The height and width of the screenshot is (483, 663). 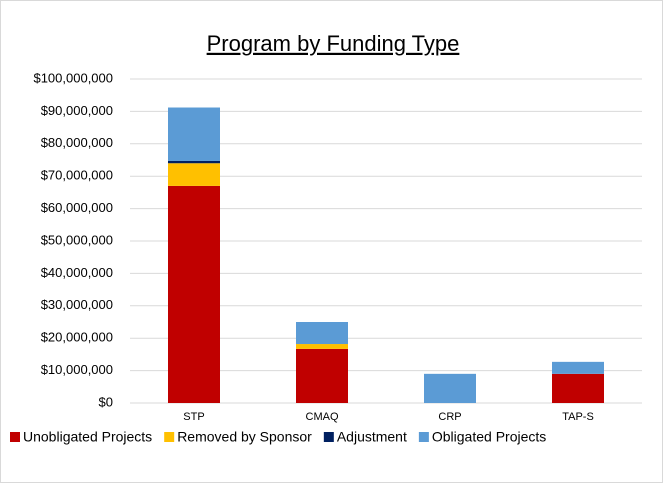 What do you see at coordinates (449, 417) in the screenshot?
I see `x-tick-label: CRP` at bounding box center [449, 417].